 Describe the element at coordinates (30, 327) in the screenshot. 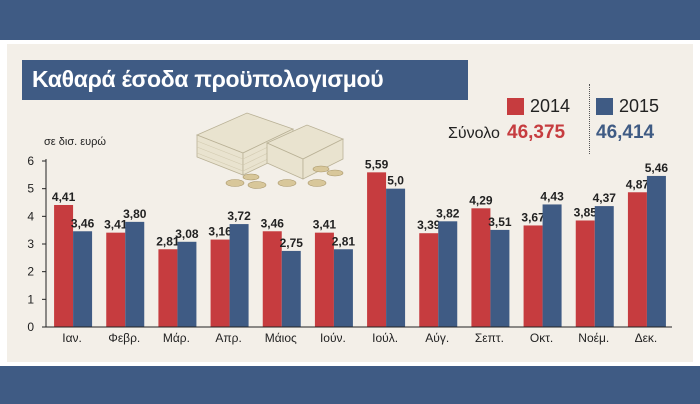

I see `y-tick-label: 0` at that location.